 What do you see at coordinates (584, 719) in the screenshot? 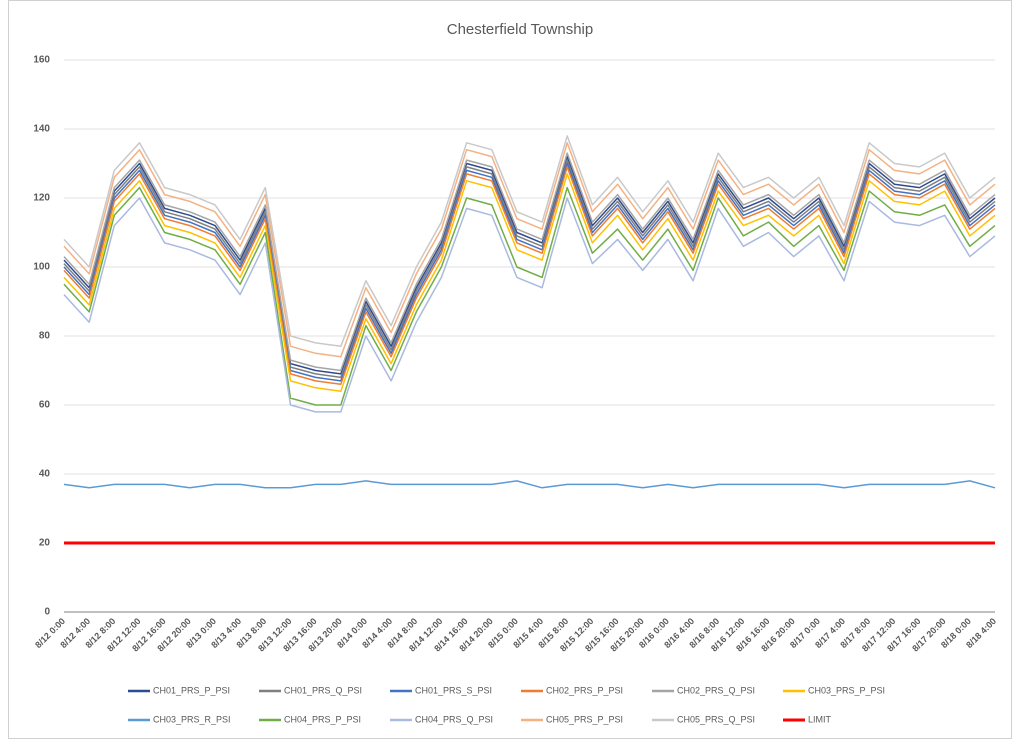
I see `legend-label: CH05_PRS_P_PSI` at bounding box center [584, 719].